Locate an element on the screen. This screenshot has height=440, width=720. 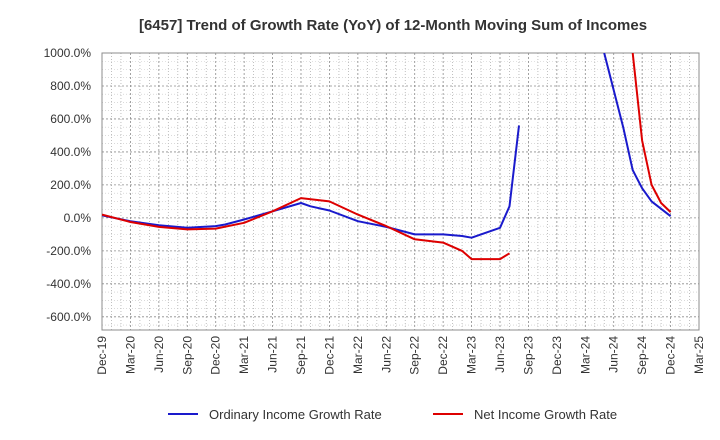
legend-label: Net Income Growth Rate is located at coordinates (545, 414).